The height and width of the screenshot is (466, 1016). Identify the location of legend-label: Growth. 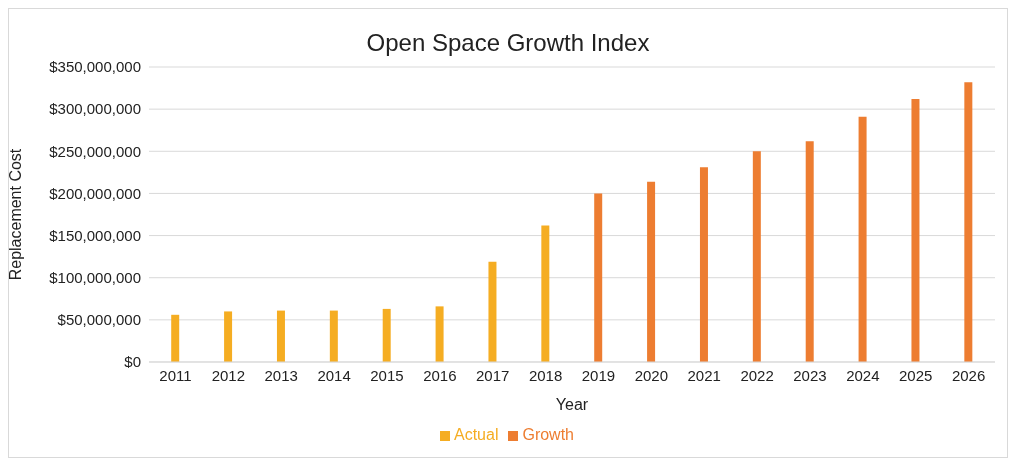
(548, 434).